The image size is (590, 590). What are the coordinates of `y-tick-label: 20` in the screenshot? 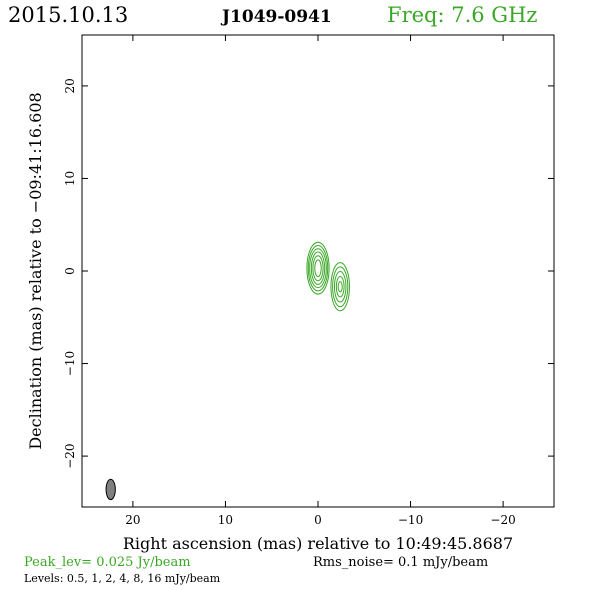 It's located at (70, 85).